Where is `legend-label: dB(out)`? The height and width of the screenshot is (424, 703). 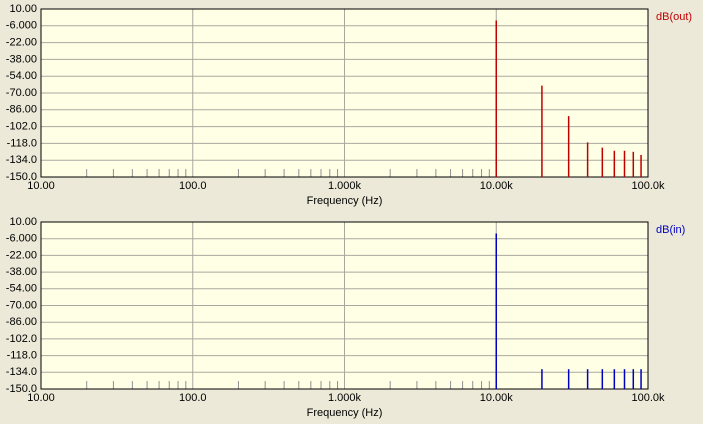 legend-label: dB(out) is located at coordinates (674, 17).